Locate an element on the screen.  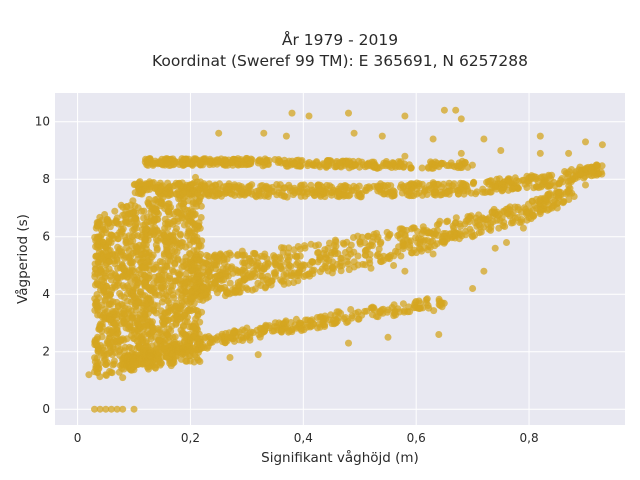
x-tick-label: 0,6 is located at coordinates (416, 438).